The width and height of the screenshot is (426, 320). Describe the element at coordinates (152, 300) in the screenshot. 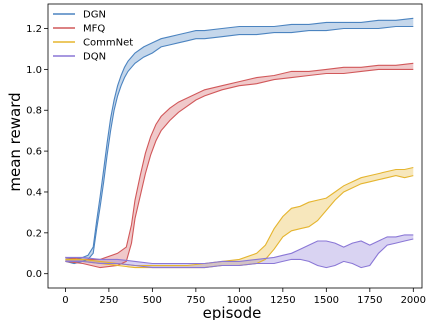

I see `x-tick-label: 500` at that location.